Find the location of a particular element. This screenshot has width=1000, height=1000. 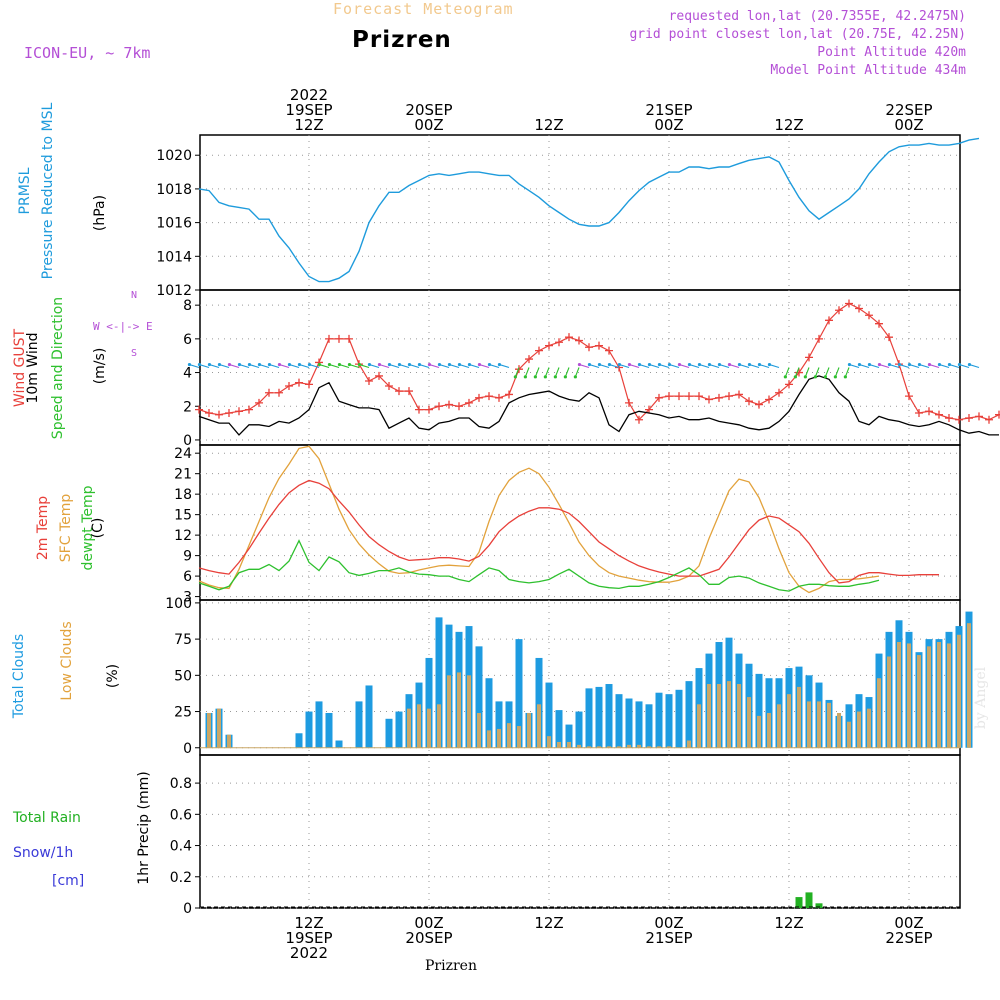

top-time-label: 00Z is located at coordinates (428, 125).